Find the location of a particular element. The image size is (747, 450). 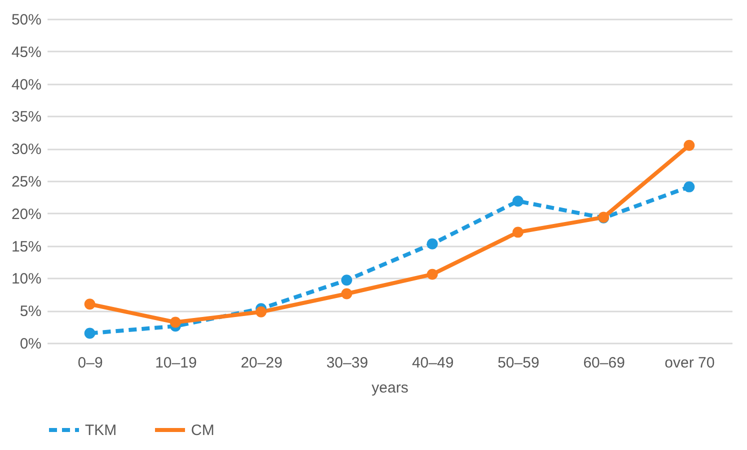

legend-label: CM is located at coordinates (202, 430).